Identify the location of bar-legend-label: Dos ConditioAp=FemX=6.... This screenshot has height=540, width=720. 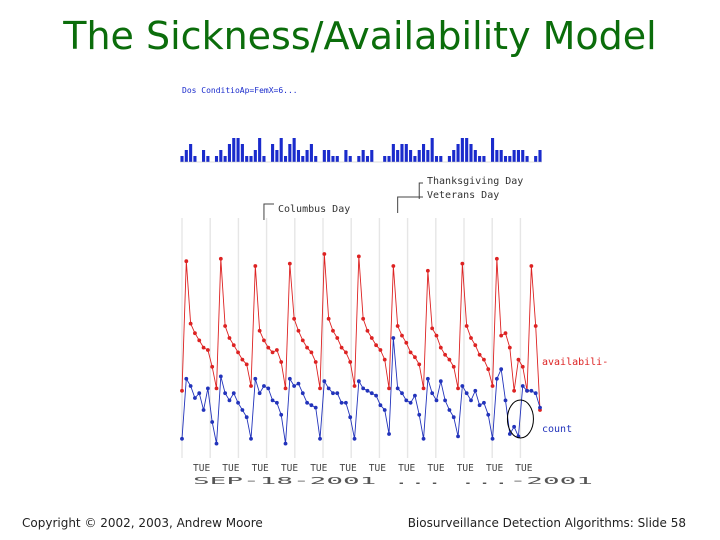
(240, 90).